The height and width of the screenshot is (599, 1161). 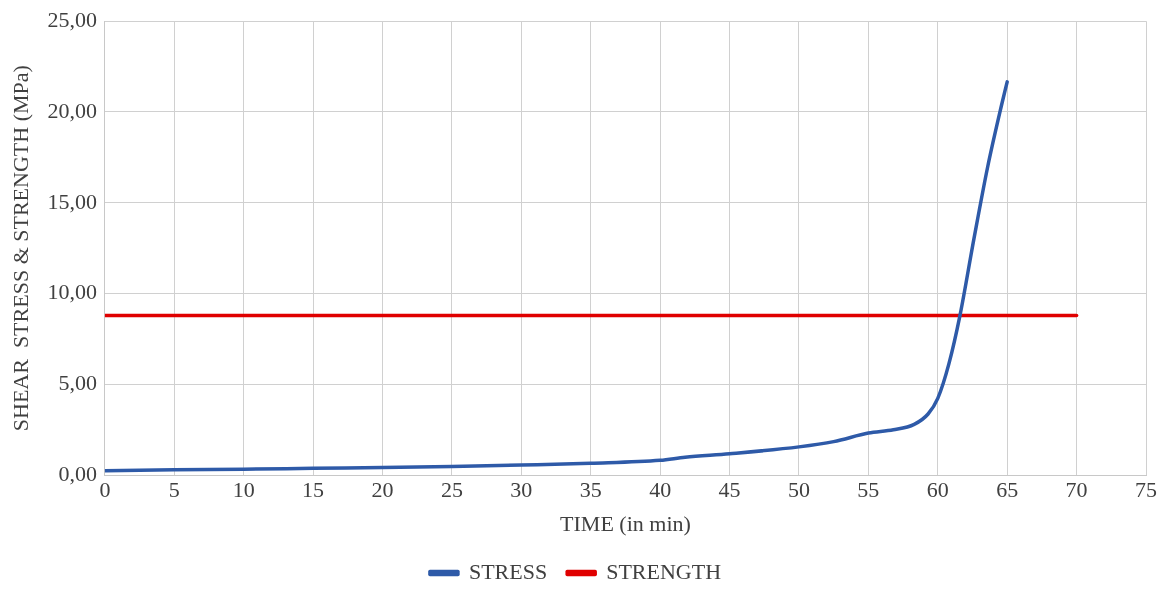 What do you see at coordinates (1146, 490) in the screenshot?
I see `x-tick-label: 75` at bounding box center [1146, 490].